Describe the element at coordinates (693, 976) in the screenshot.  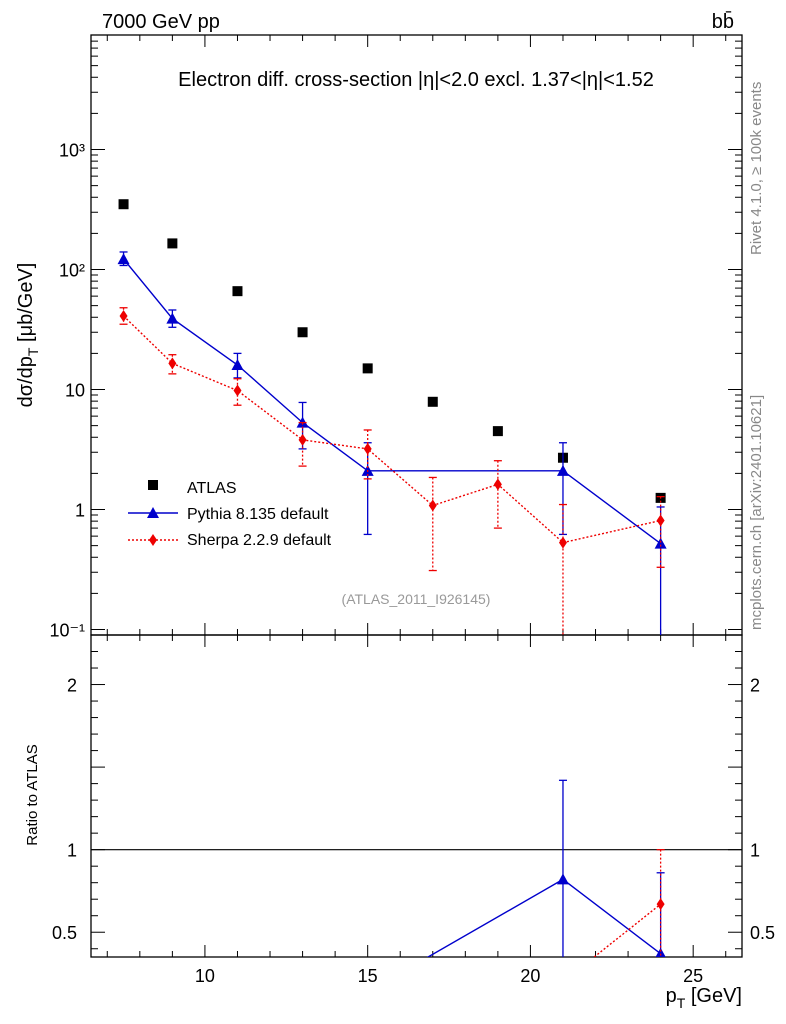
I see `x-tick-label: 25` at that location.